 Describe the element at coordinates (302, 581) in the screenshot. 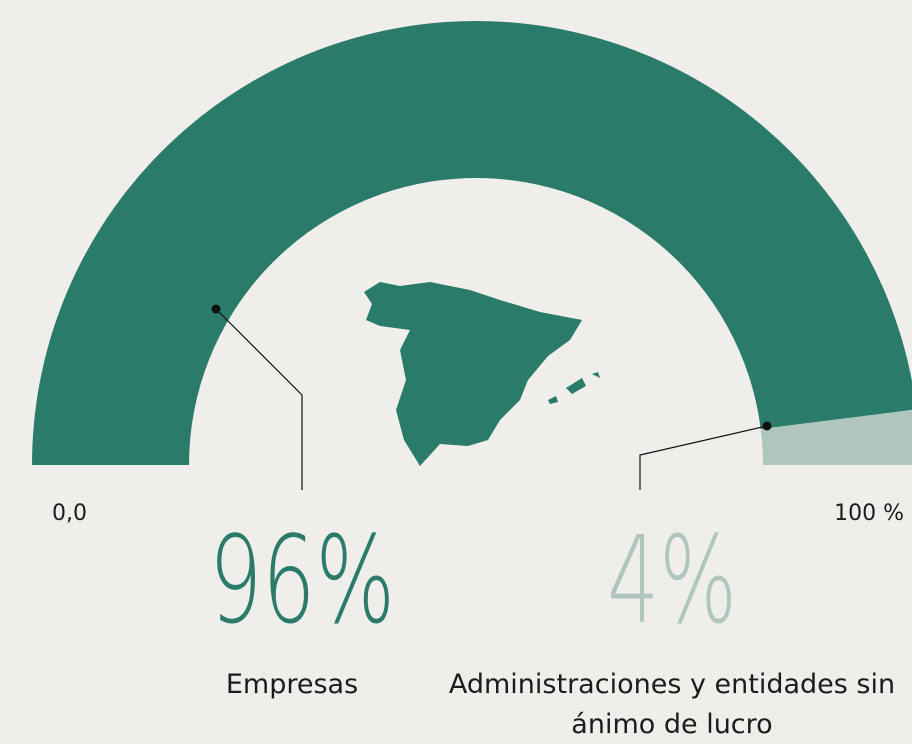

I see `value-label: 96%` at that location.